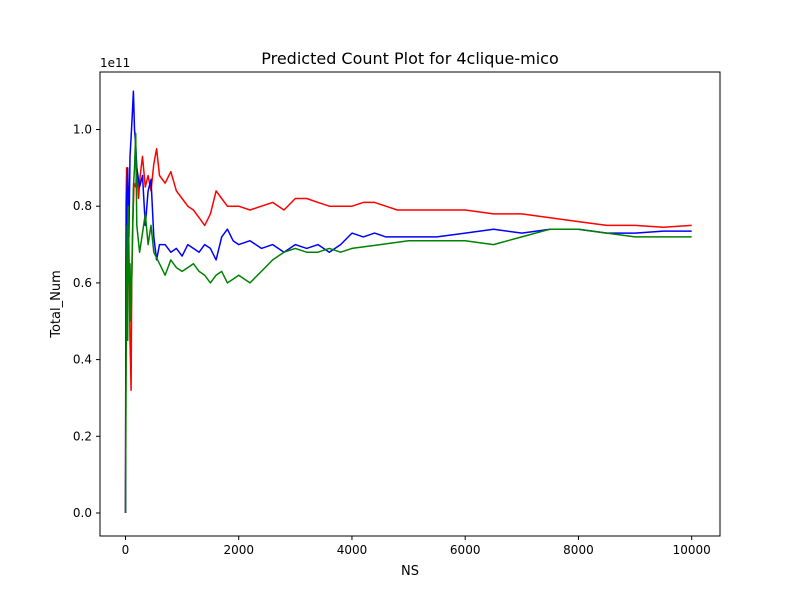  What do you see at coordinates (56, 304) in the screenshot?
I see `y-axis-label: Total_Num` at bounding box center [56, 304].